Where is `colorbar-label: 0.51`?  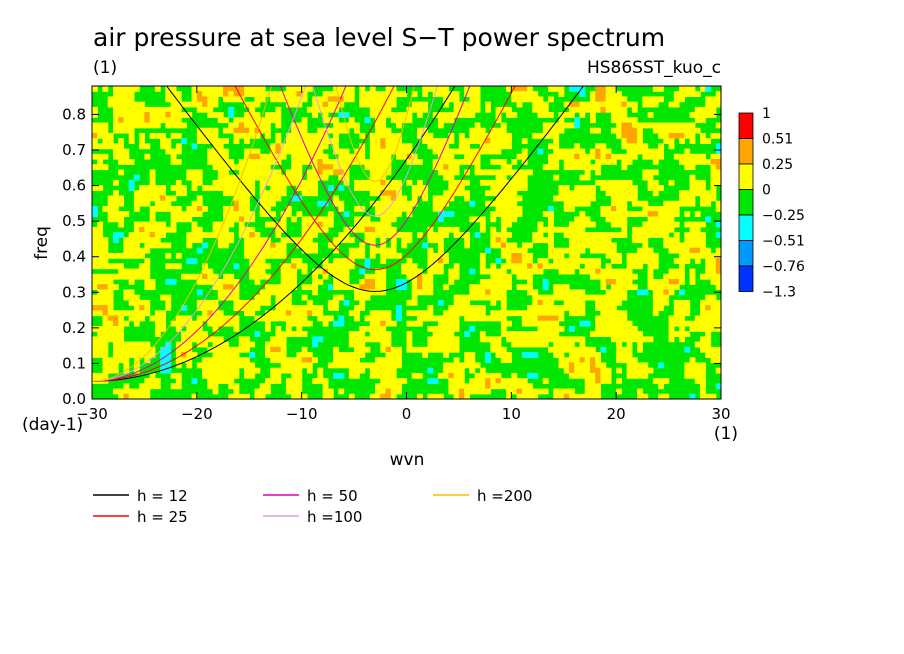
colorbar-label: 0.51 is located at coordinates (777, 140).